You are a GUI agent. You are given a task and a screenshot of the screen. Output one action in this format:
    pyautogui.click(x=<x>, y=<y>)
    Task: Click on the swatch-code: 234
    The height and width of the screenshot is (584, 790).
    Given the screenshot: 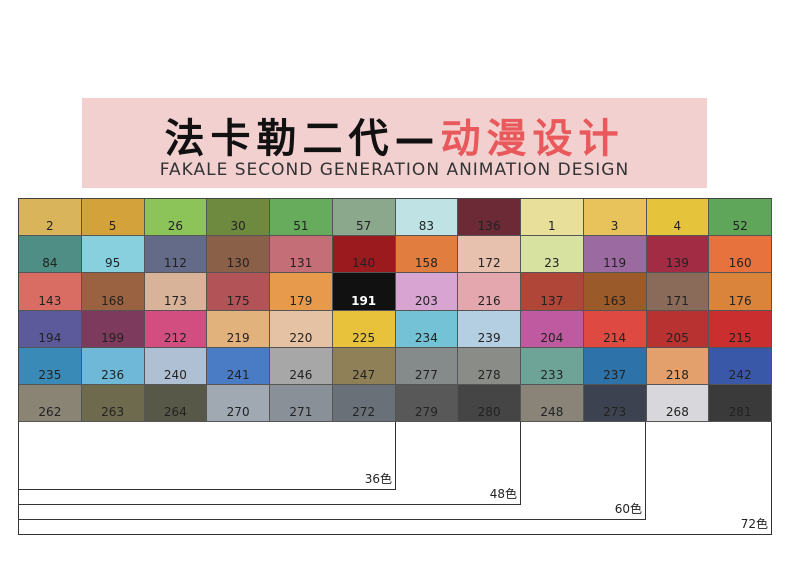 What is the action you would take?
    pyautogui.click(x=426, y=337)
    